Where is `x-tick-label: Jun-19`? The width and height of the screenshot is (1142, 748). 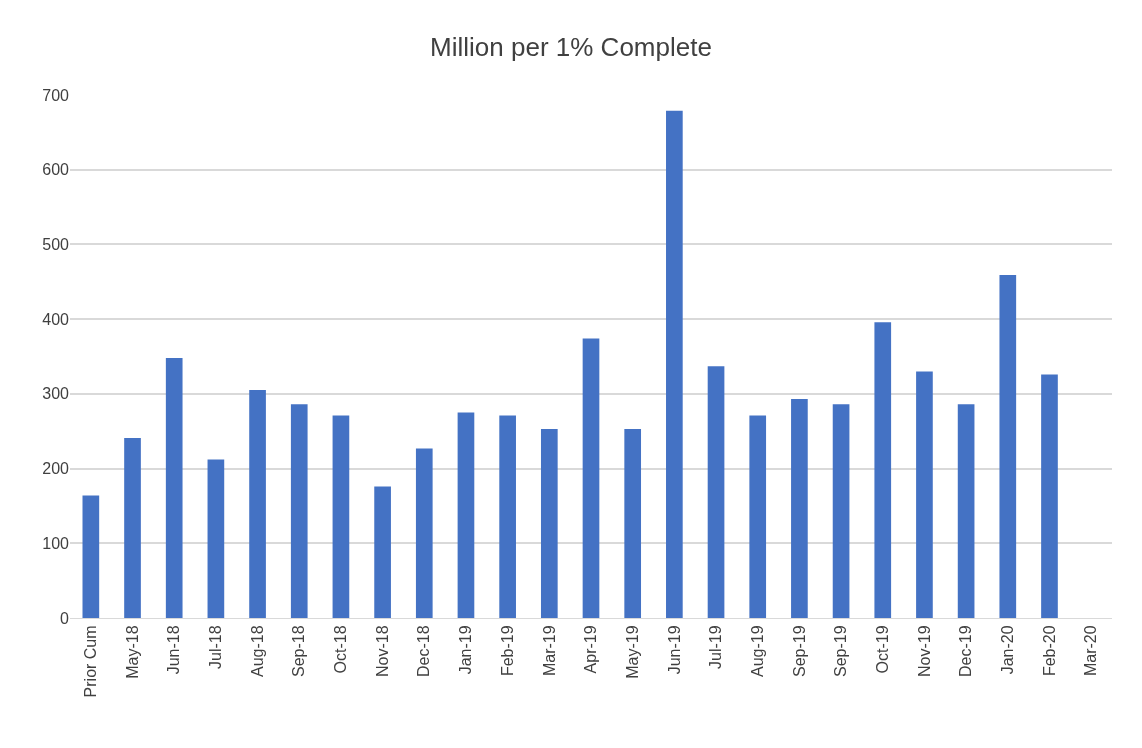
x-tick-label: Jun-19 is located at coordinates (674, 650).